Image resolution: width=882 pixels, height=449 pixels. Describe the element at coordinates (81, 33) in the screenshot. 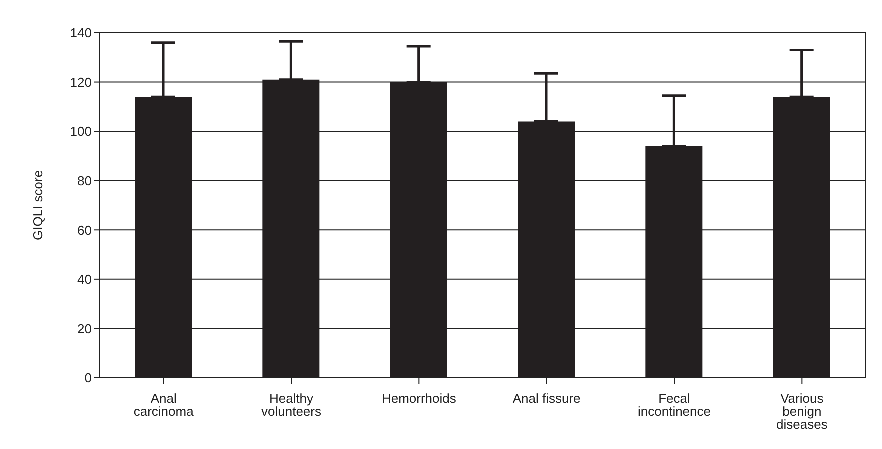

I see `y-tick-label: 140` at that location.